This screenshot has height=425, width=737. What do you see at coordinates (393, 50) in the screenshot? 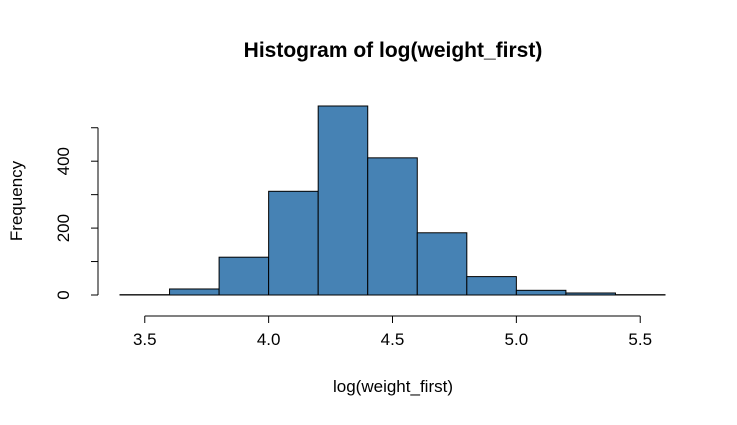
I see `chart-title: Histogram of log(weight_first)` at bounding box center [393, 50].